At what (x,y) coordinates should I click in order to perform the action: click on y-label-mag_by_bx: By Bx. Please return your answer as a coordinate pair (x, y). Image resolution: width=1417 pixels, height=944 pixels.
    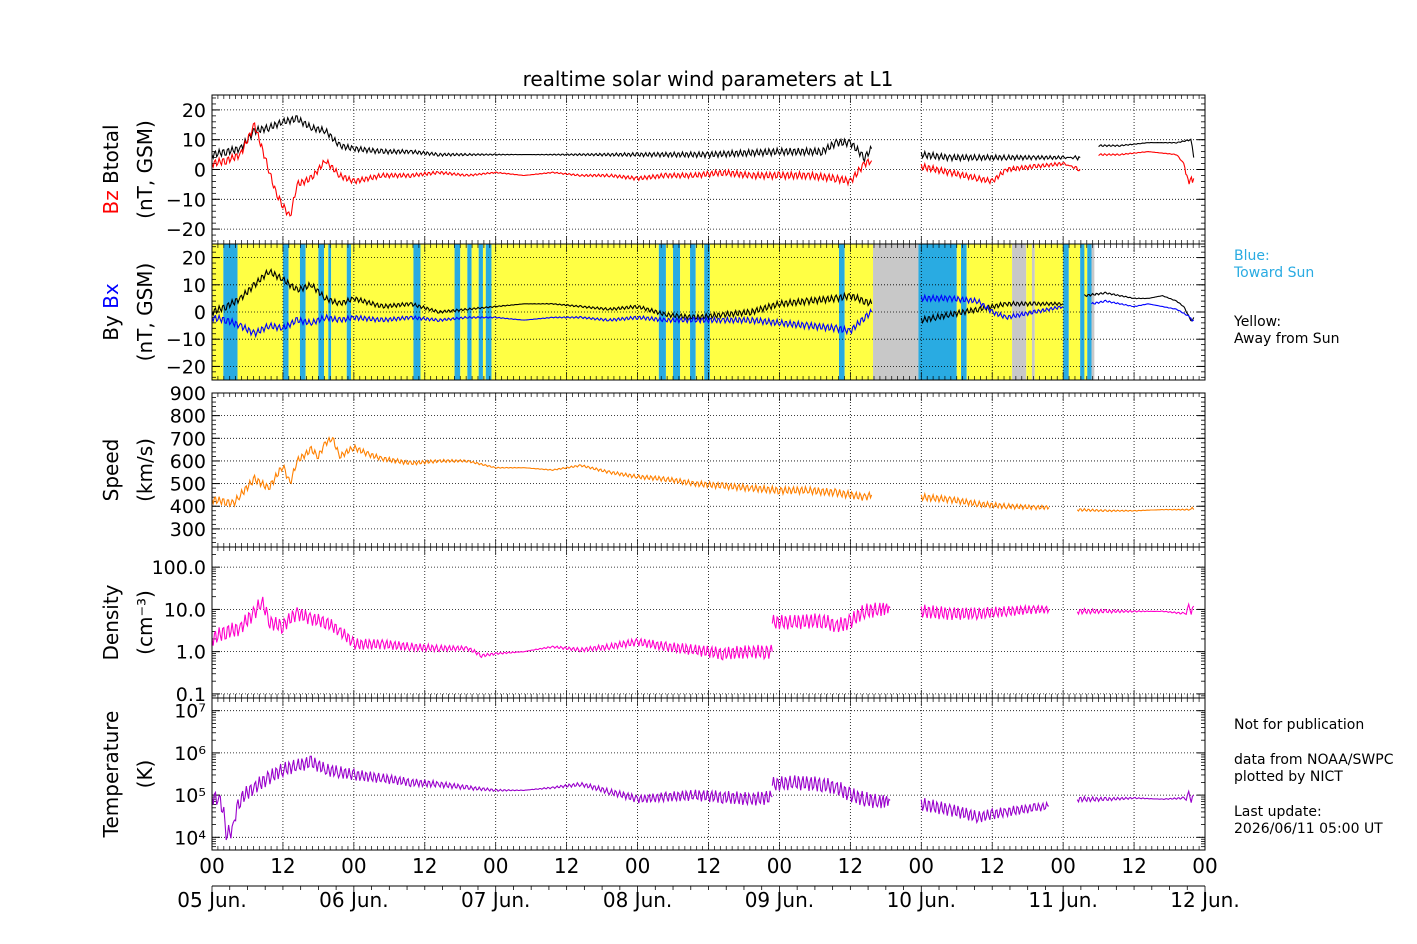
    Looking at the image, I should click on (111, 312).